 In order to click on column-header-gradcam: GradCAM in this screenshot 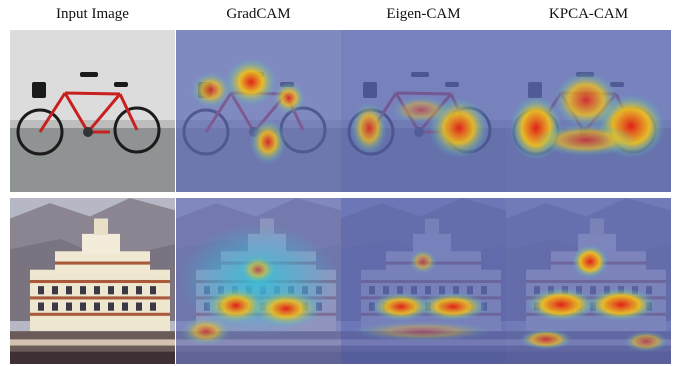, I will do `click(258, 14)`.